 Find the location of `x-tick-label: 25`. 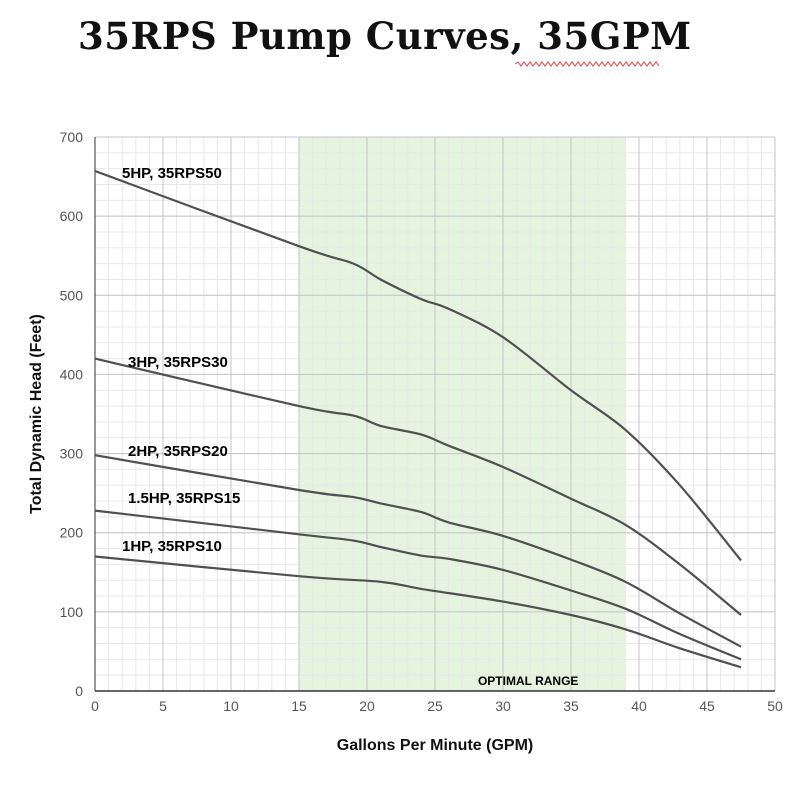

x-tick-label: 25 is located at coordinates (435, 706).